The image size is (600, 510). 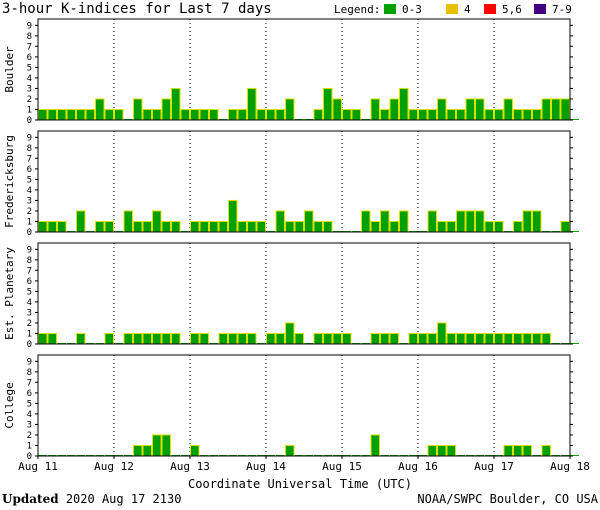 What do you see at coordinates (512, 9) in the screenshot?
I see `legend-item-5-6: 5,6` at bounding box center [512, 9].